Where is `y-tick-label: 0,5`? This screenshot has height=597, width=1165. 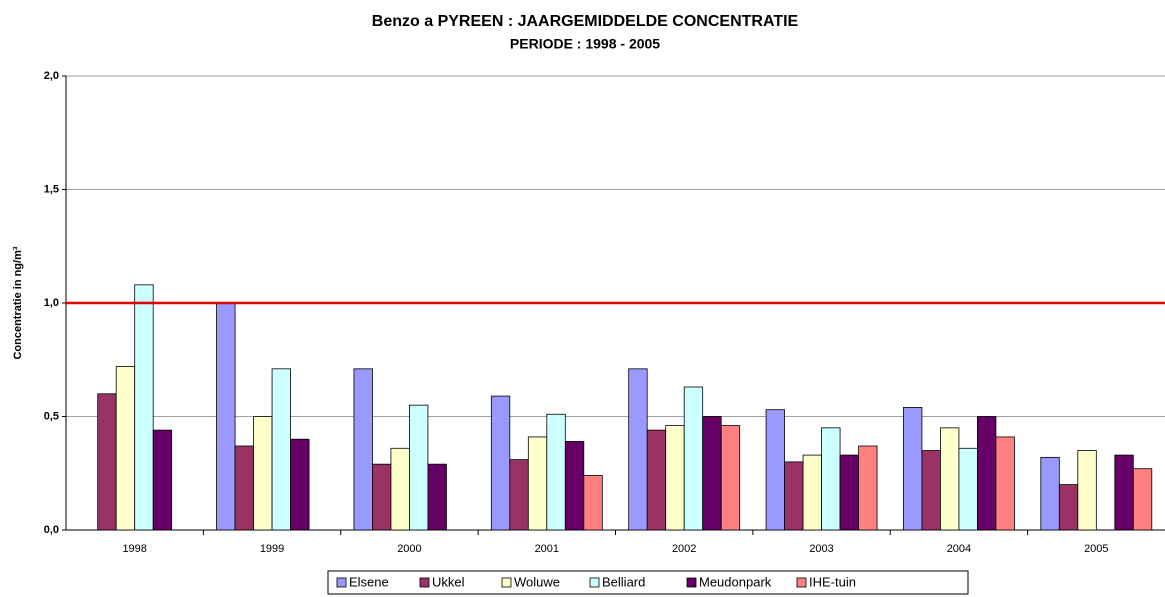 y-tick-label: 0,5 is located at coordinates (51, 416).